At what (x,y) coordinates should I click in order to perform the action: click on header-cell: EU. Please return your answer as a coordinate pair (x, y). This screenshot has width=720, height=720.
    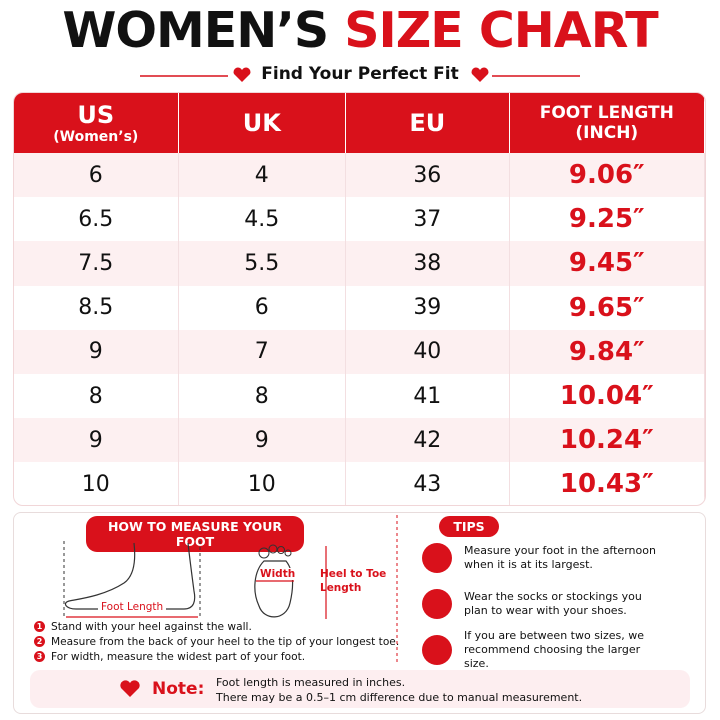
    Looking at the image, I should click on (428, 123).